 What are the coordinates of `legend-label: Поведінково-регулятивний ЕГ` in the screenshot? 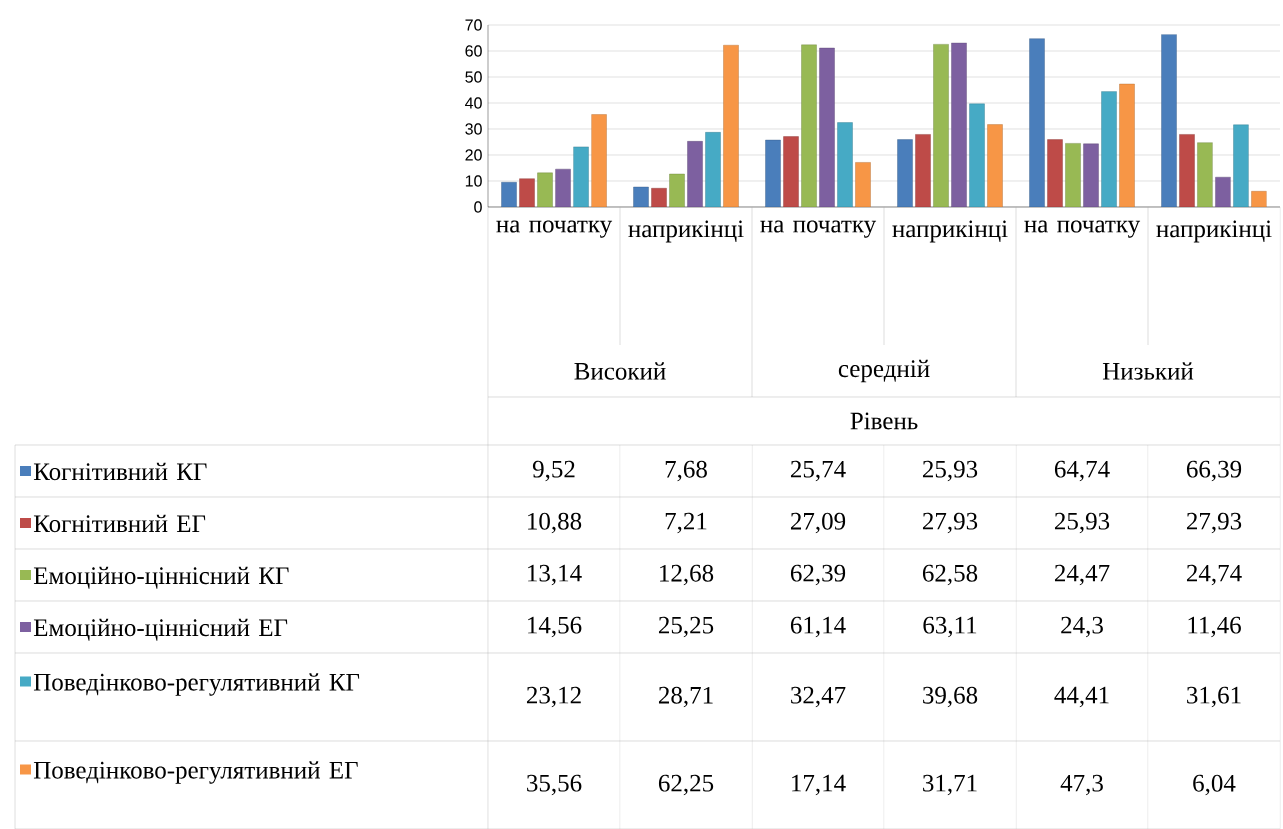 It's located at (195, 772).